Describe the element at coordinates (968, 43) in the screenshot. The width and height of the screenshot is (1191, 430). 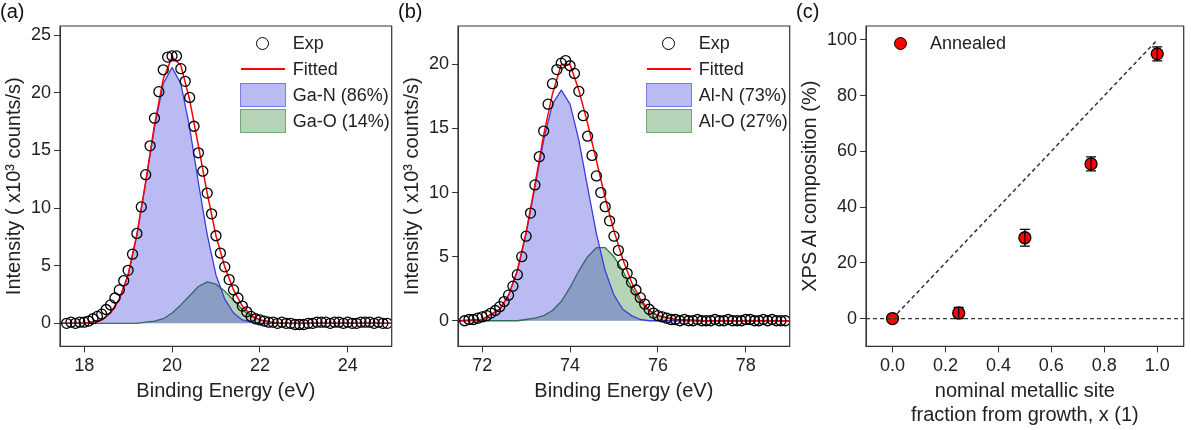
I see `legend-label: Annealed` at that location.